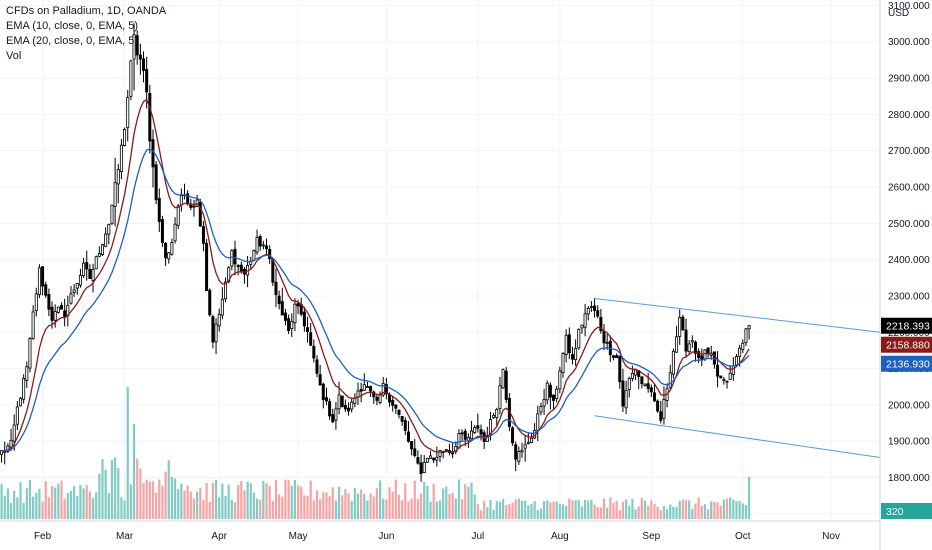  I want to click on y-tick-label: 3100.000, so click(909, 6).